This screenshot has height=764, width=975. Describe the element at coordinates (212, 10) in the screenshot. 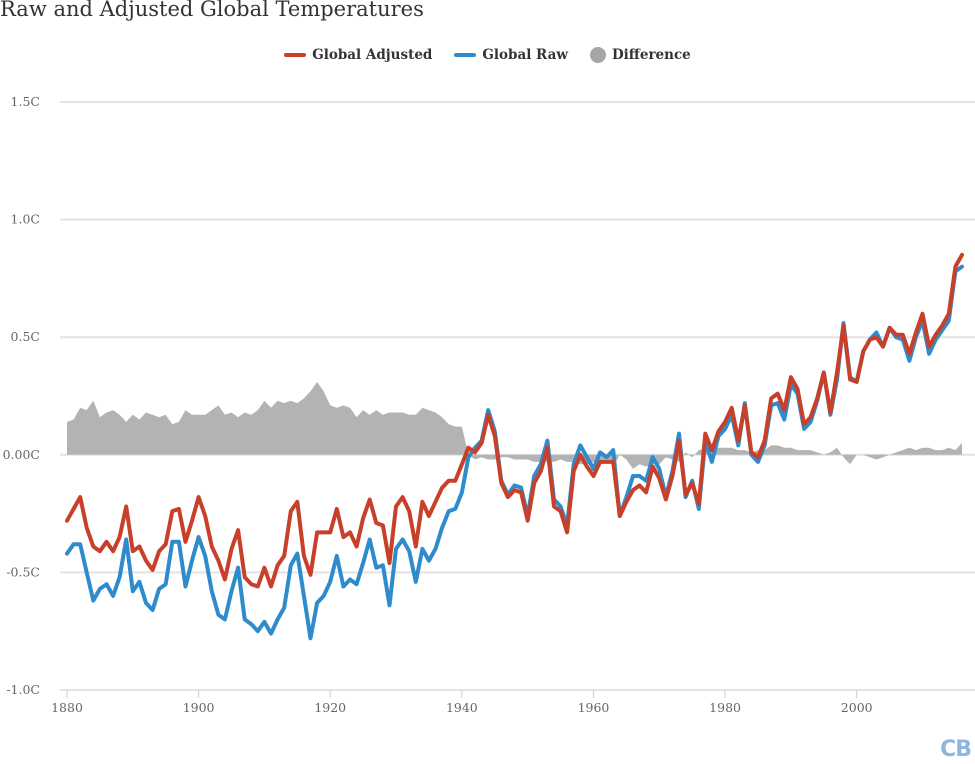

I see `chart-title: Raw and Adjusted Global Temperatures` at that location.